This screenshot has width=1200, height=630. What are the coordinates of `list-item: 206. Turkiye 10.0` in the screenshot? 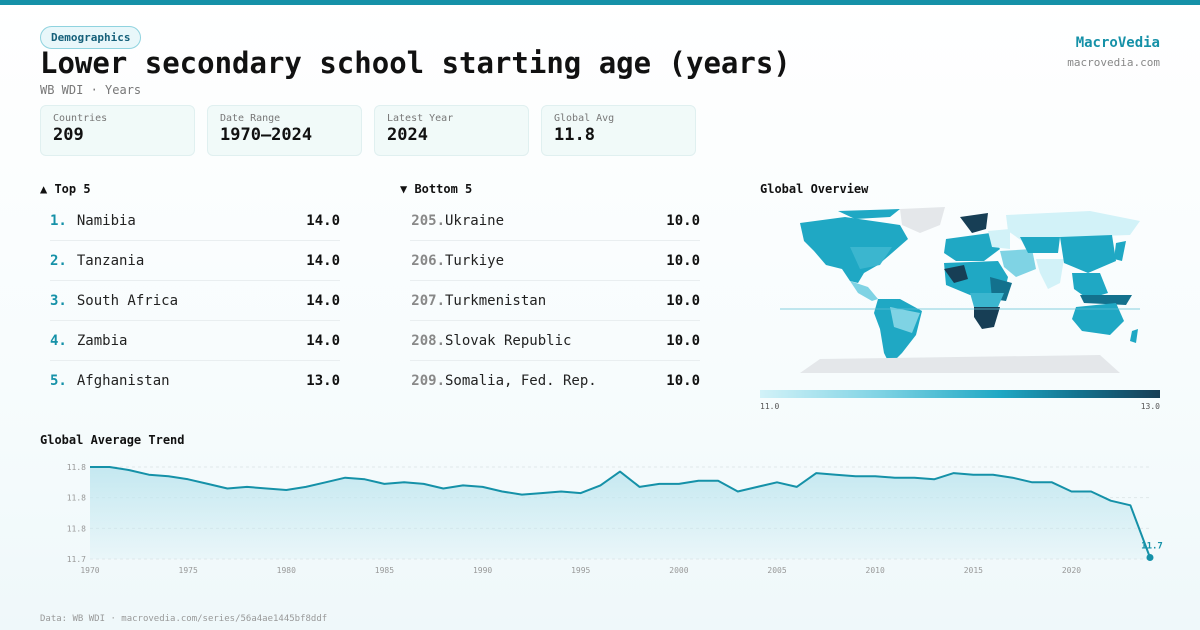 It's located at (555, 261).